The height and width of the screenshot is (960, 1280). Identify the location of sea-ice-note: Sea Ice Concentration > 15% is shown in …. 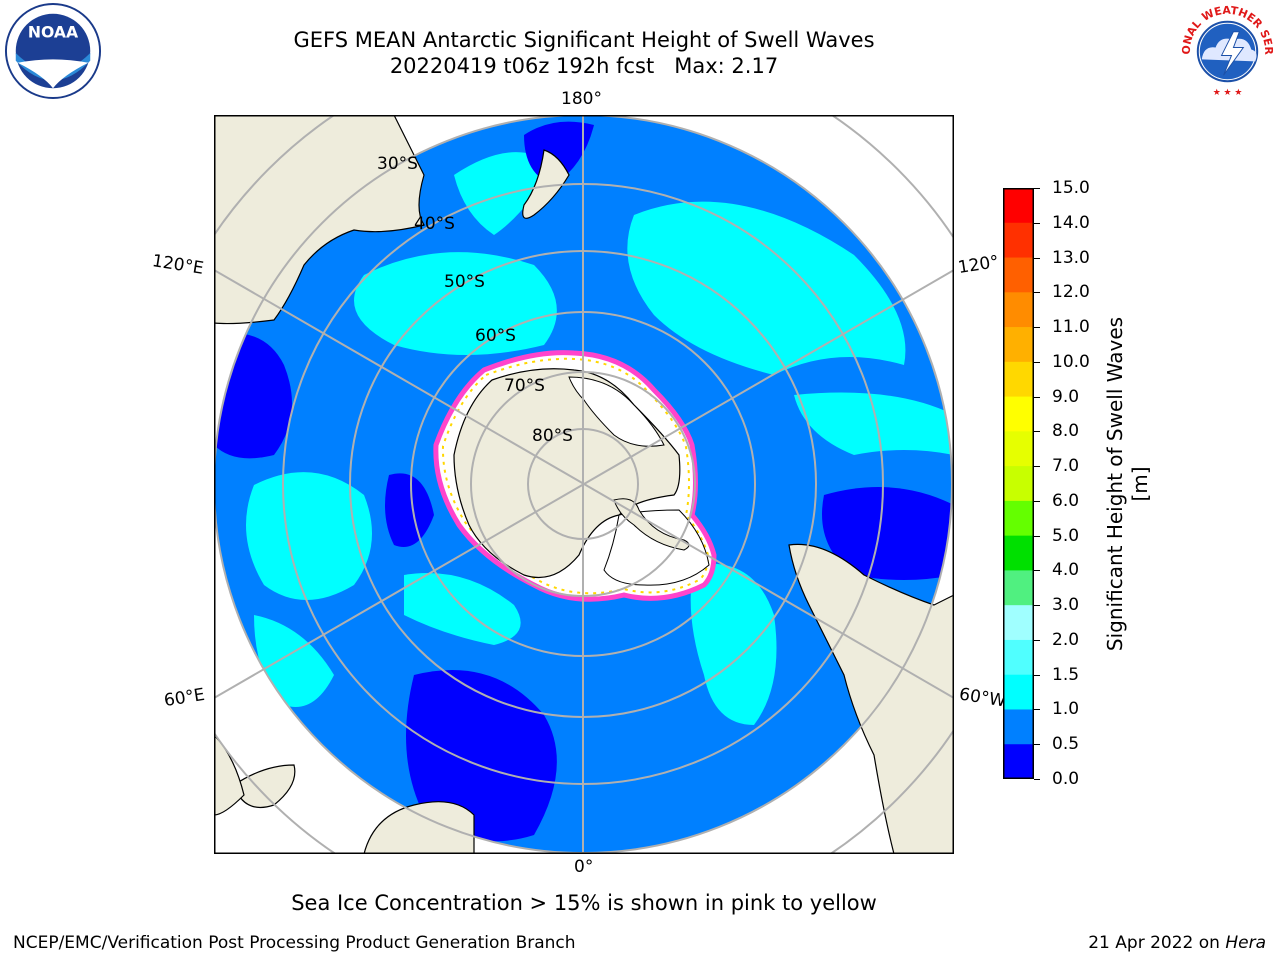
(584, 903).